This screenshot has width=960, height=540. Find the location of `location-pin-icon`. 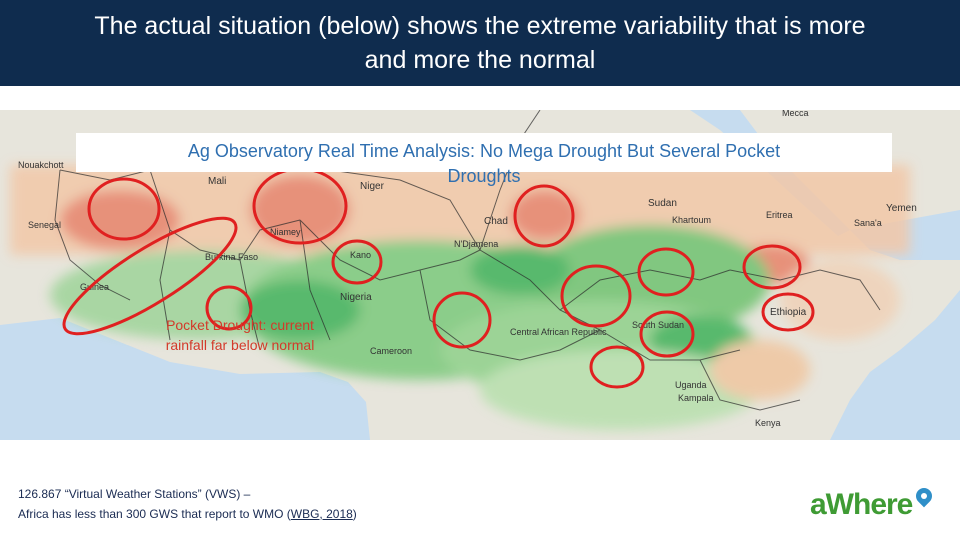

location-pin-icon is located at coordinates (924, 496).